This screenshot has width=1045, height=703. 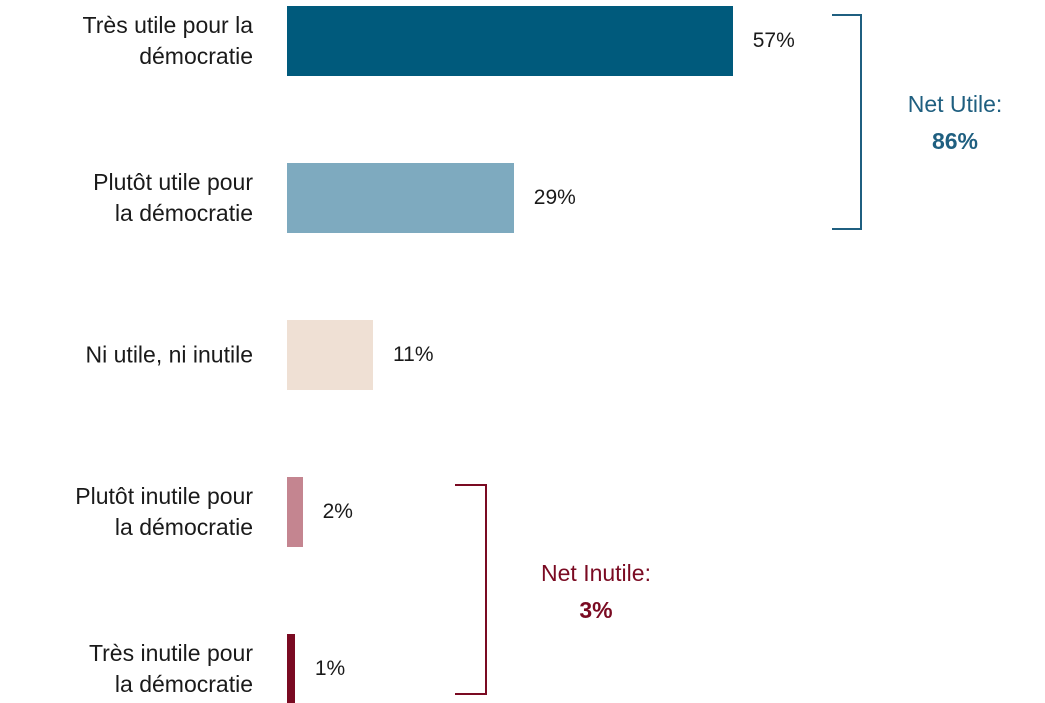 I want to click on annotation: Net Utile: 86%, so click(x=950, y=123).